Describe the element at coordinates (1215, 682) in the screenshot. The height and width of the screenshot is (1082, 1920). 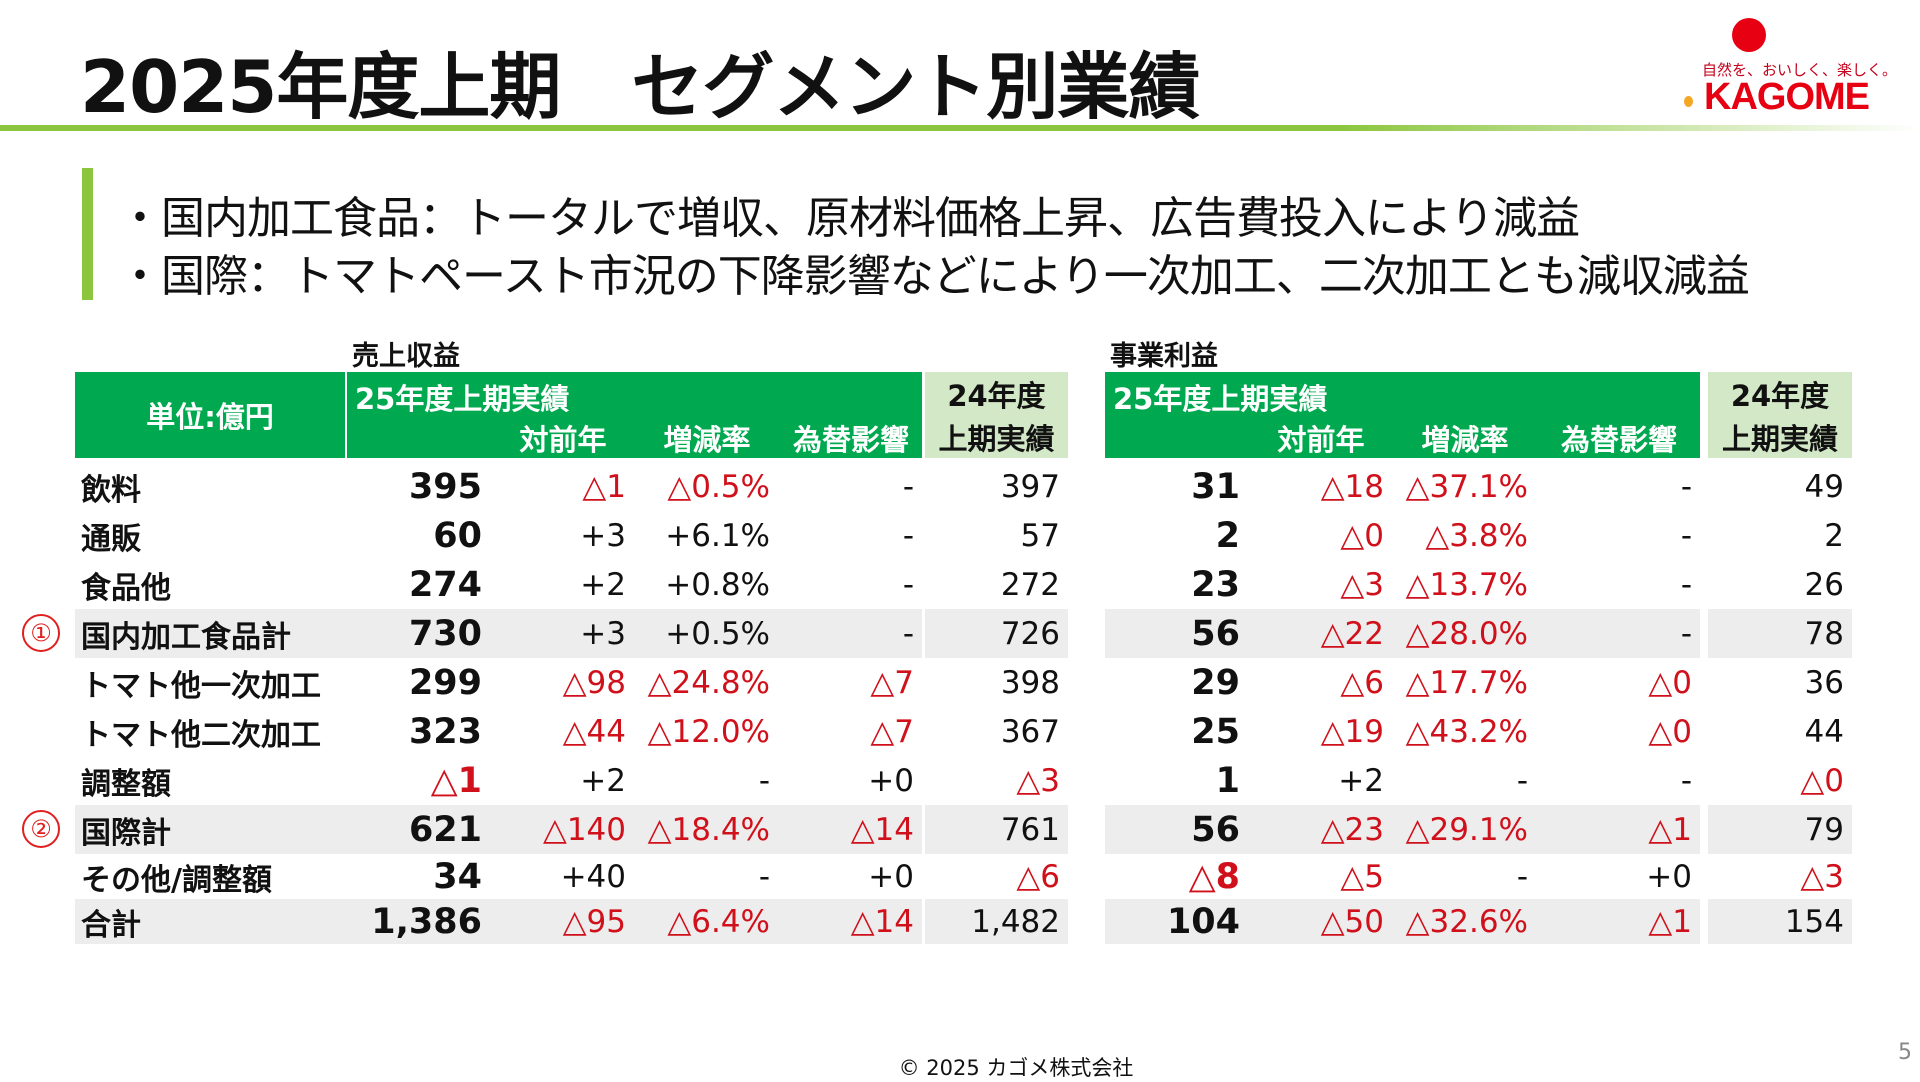
I see `profit-current-cell: 29` at that location.